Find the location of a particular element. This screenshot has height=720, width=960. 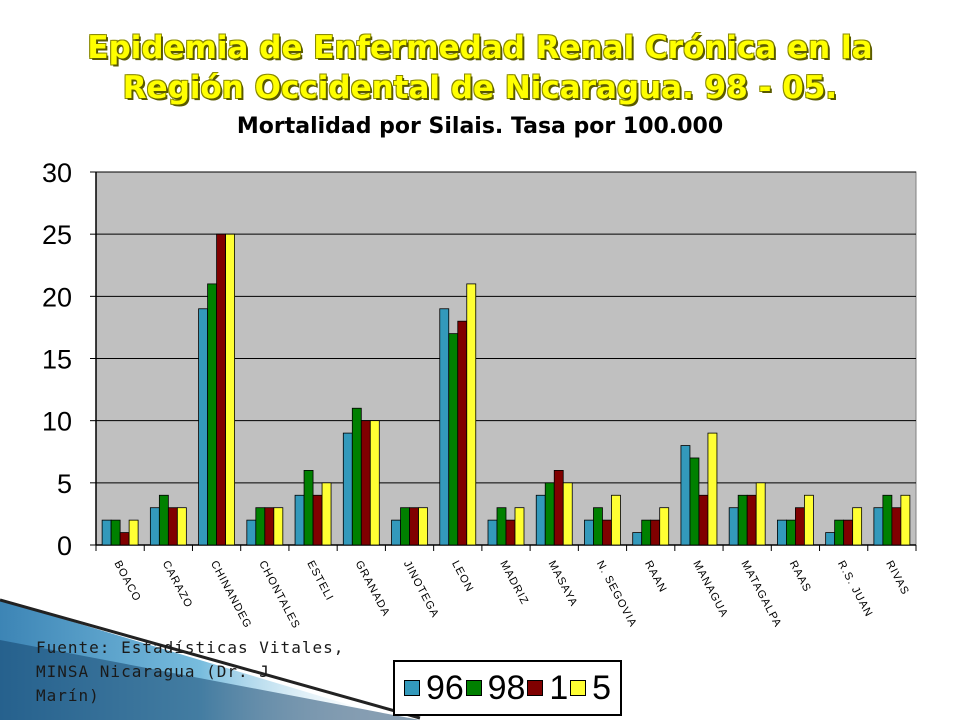

legend-label-96: 96 is located at coordinates (444, 687).